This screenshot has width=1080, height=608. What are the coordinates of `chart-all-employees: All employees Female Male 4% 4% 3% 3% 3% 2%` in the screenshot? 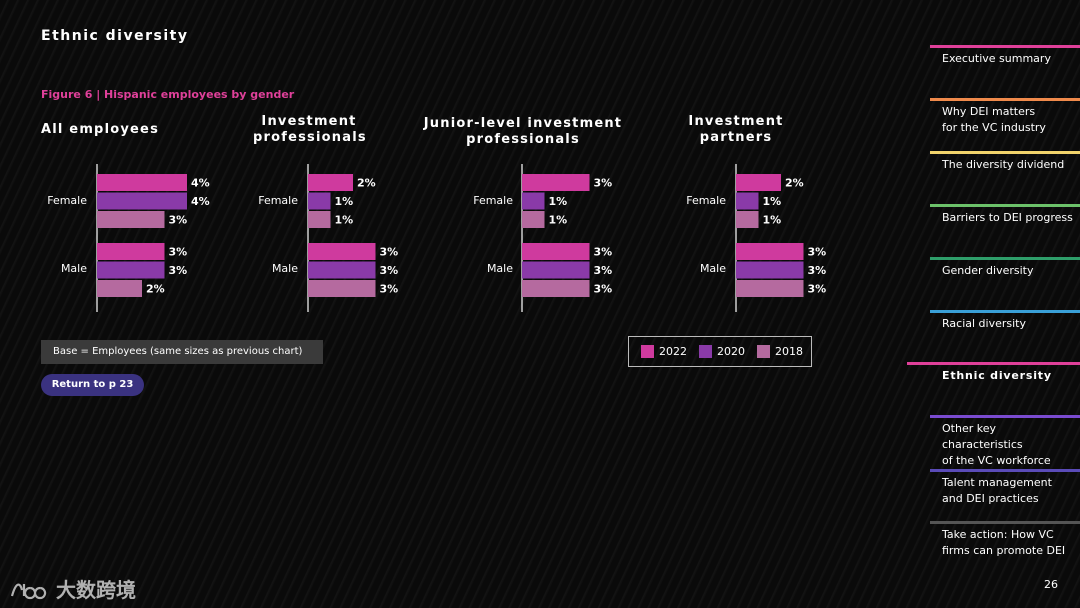 It's located at (141, 217).